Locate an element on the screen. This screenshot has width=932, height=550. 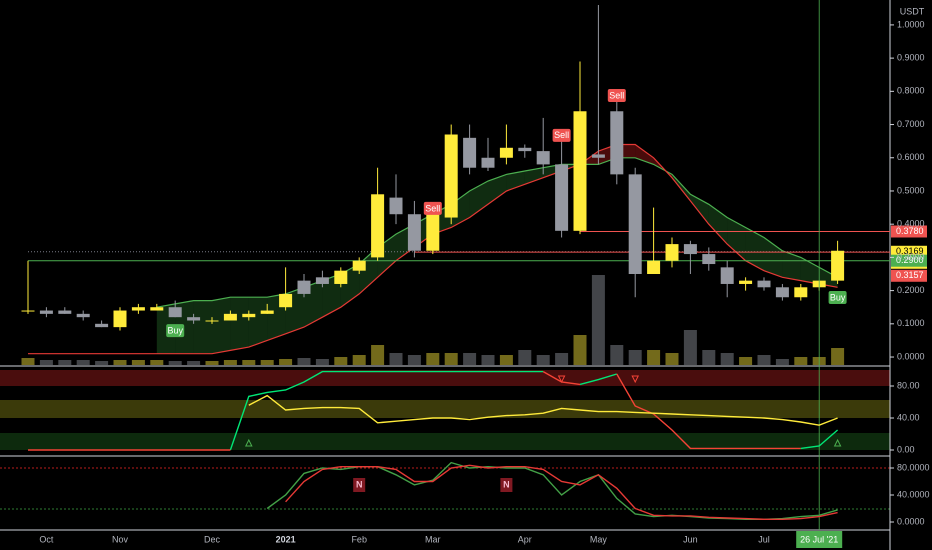
x-tick-label: Nov is located at coordinates (120, 539).